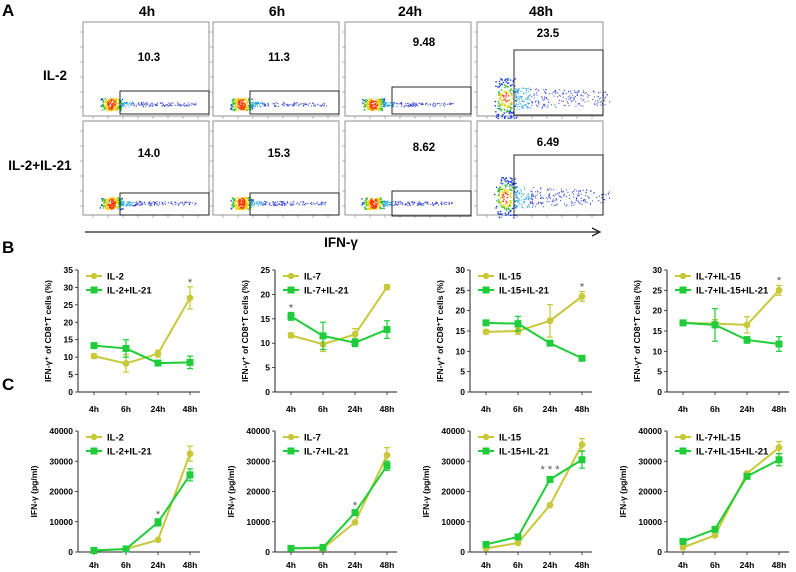  What do you see at coordinates (8, 10) in the screenshot?
I see `panel-label-a: A` at bounding box center [8, 10].